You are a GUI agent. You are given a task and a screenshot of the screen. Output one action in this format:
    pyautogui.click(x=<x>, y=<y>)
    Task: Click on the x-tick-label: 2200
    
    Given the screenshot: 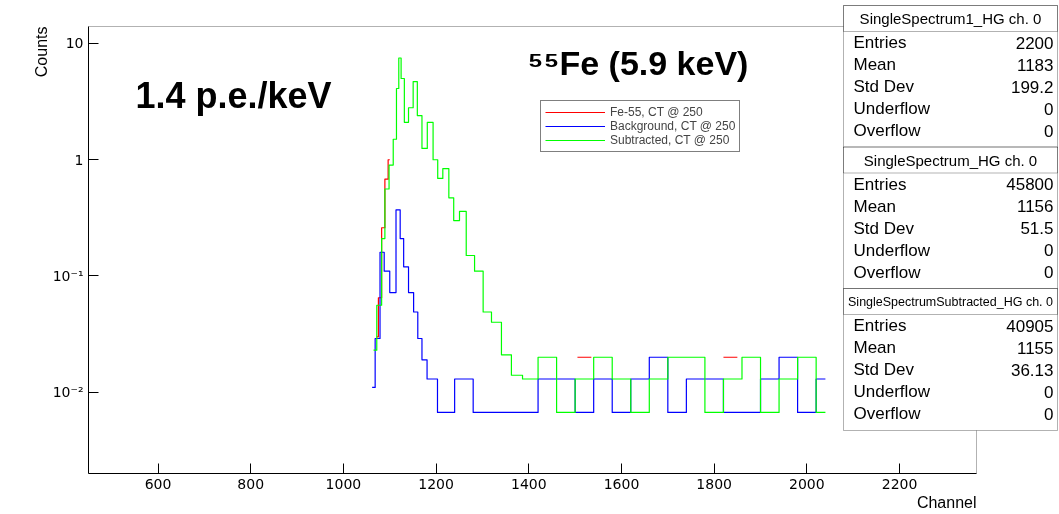 What is the action you would take?
    pyautogui.click(x=899, y=483)
    